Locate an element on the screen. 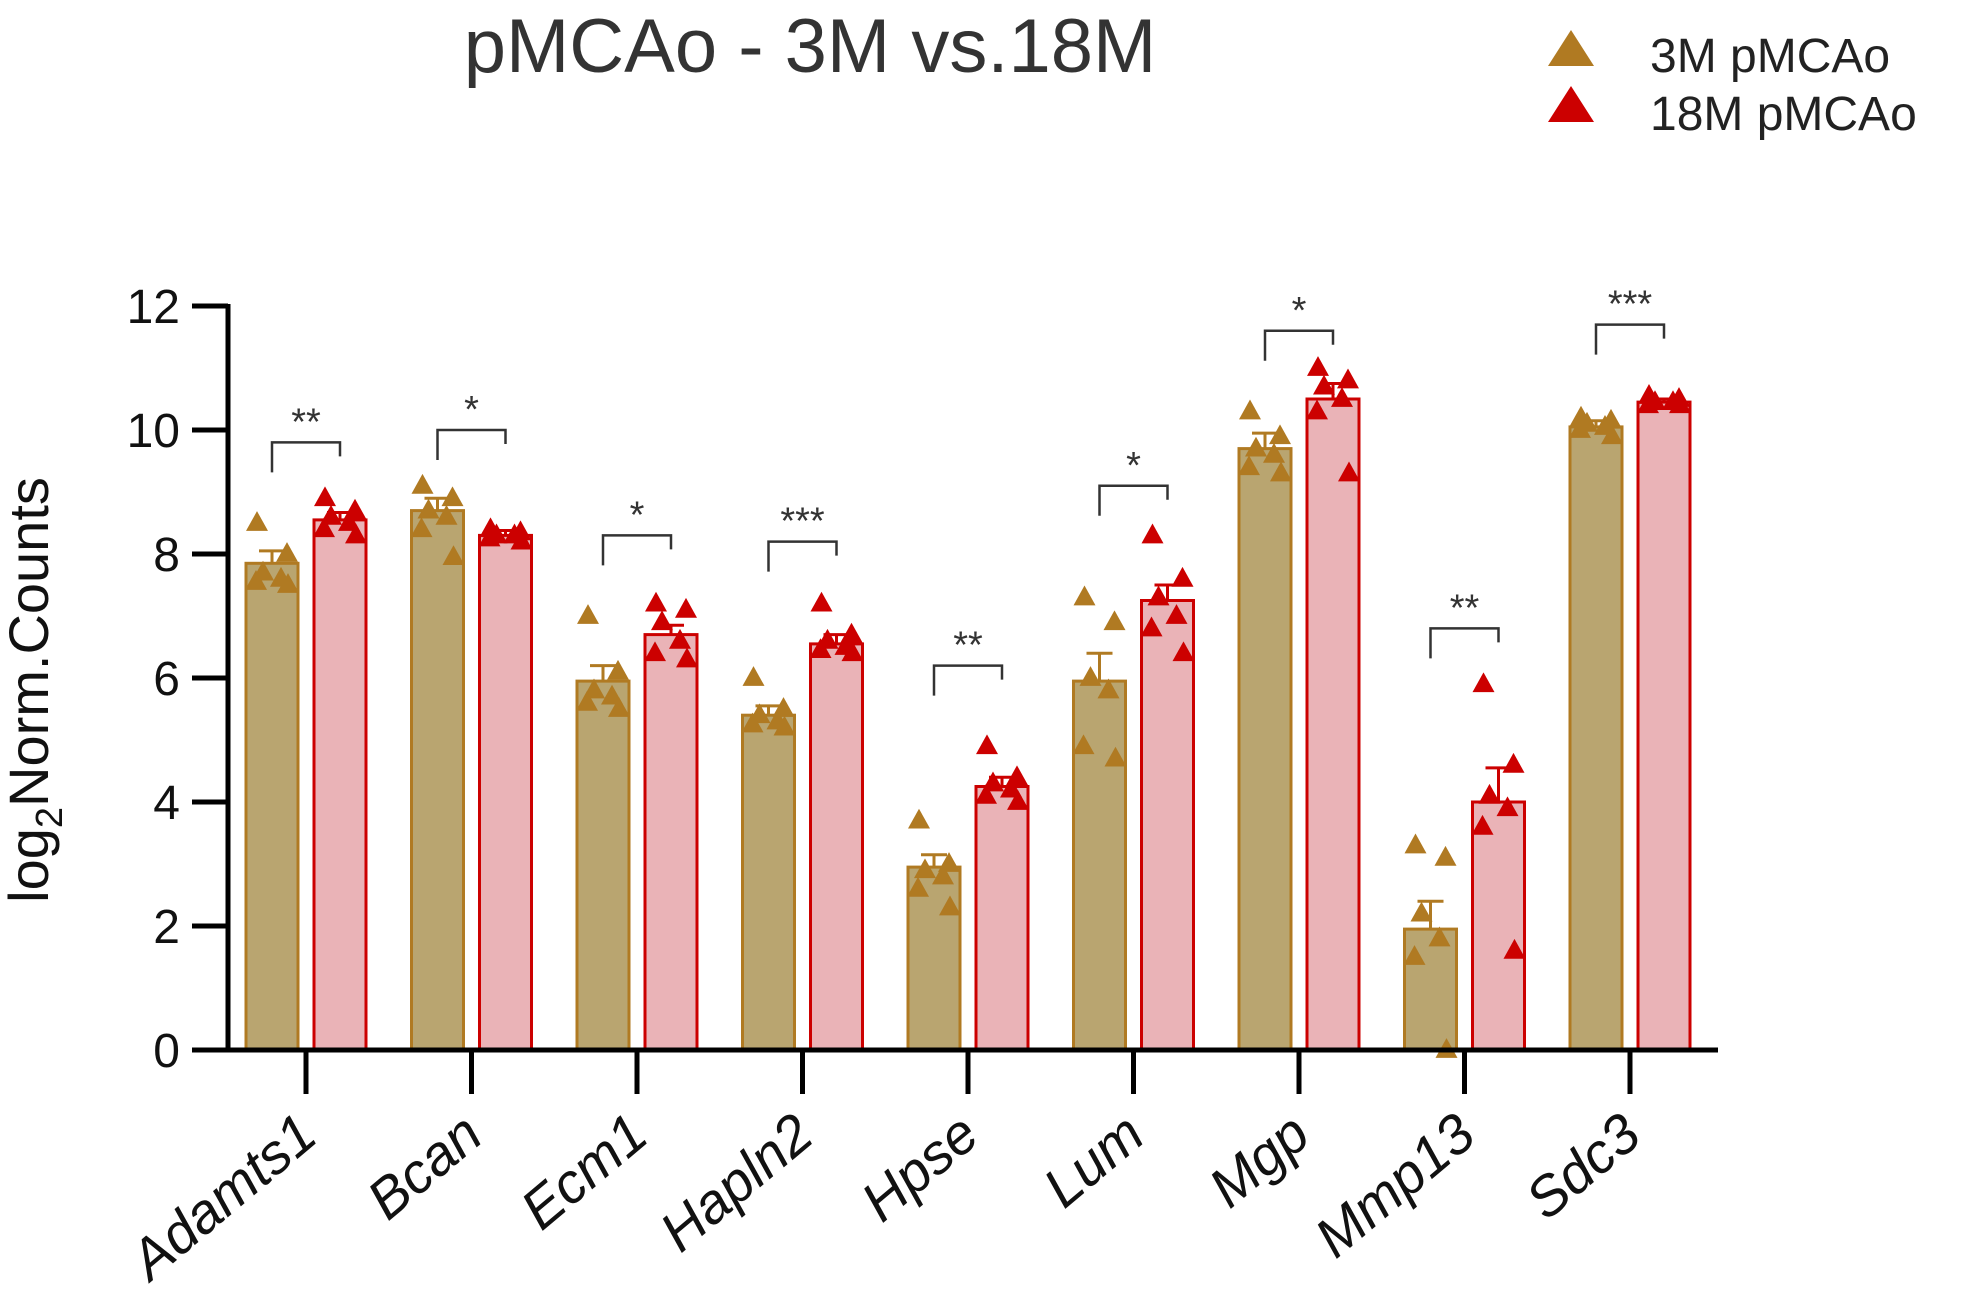  significance-label-adamts1: ** is located at coordinates (306, 422).